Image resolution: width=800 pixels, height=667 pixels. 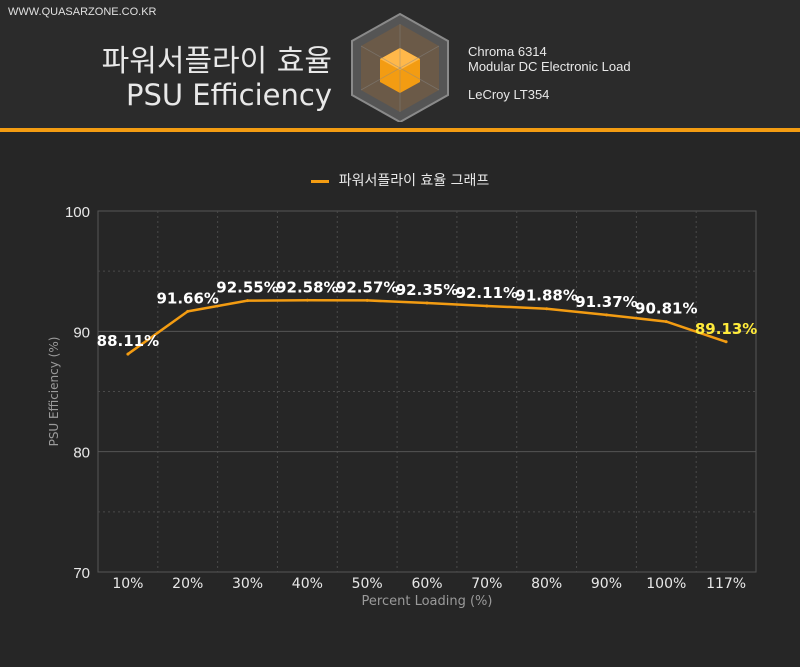 I want to click on data-label: 92.55%, so click(x=247, y=288).